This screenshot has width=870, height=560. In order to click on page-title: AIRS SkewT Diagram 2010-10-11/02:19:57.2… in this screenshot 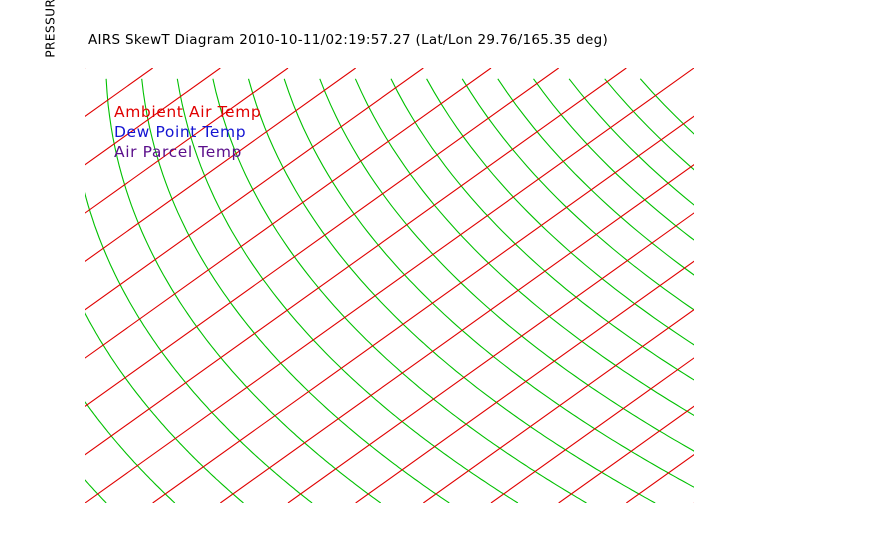, I will do `click(348, 40)`.